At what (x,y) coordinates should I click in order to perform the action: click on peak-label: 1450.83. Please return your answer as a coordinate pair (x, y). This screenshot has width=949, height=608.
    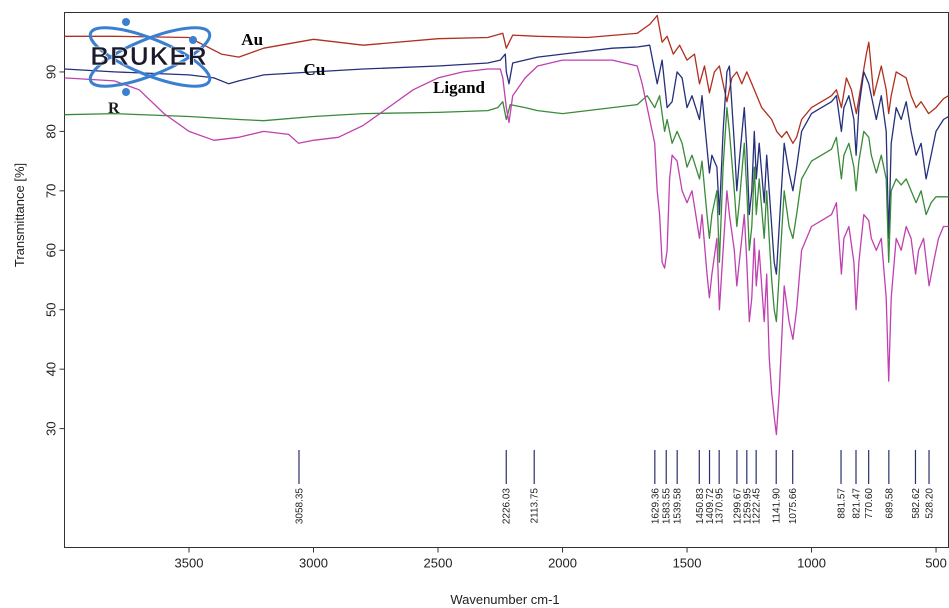
    Looking at the image, I should click on (700, 506).